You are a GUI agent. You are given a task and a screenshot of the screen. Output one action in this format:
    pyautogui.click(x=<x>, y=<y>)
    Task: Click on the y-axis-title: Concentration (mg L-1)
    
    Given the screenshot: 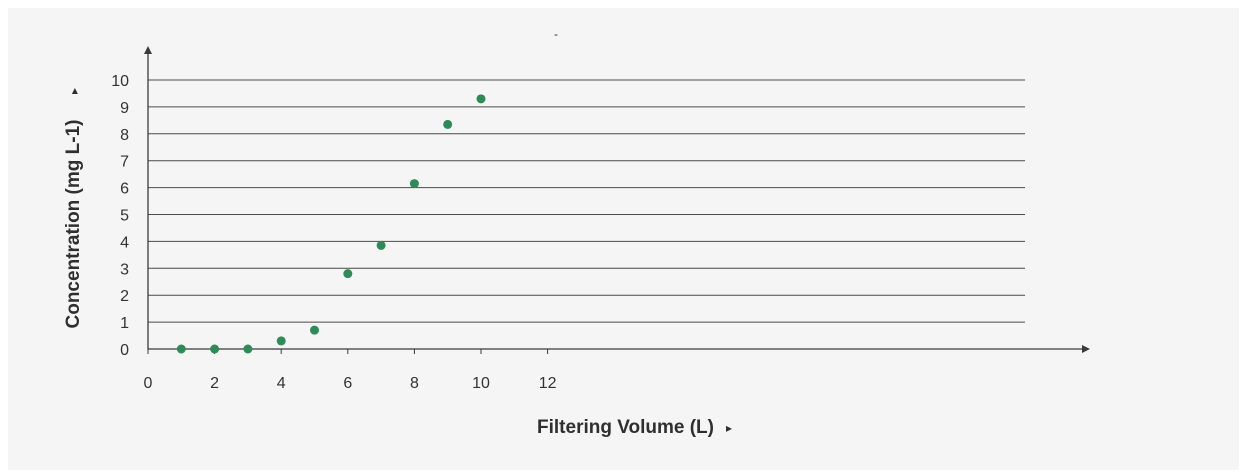 What is the action you would take?
    pyautogui.click(x=73, y=224)
    